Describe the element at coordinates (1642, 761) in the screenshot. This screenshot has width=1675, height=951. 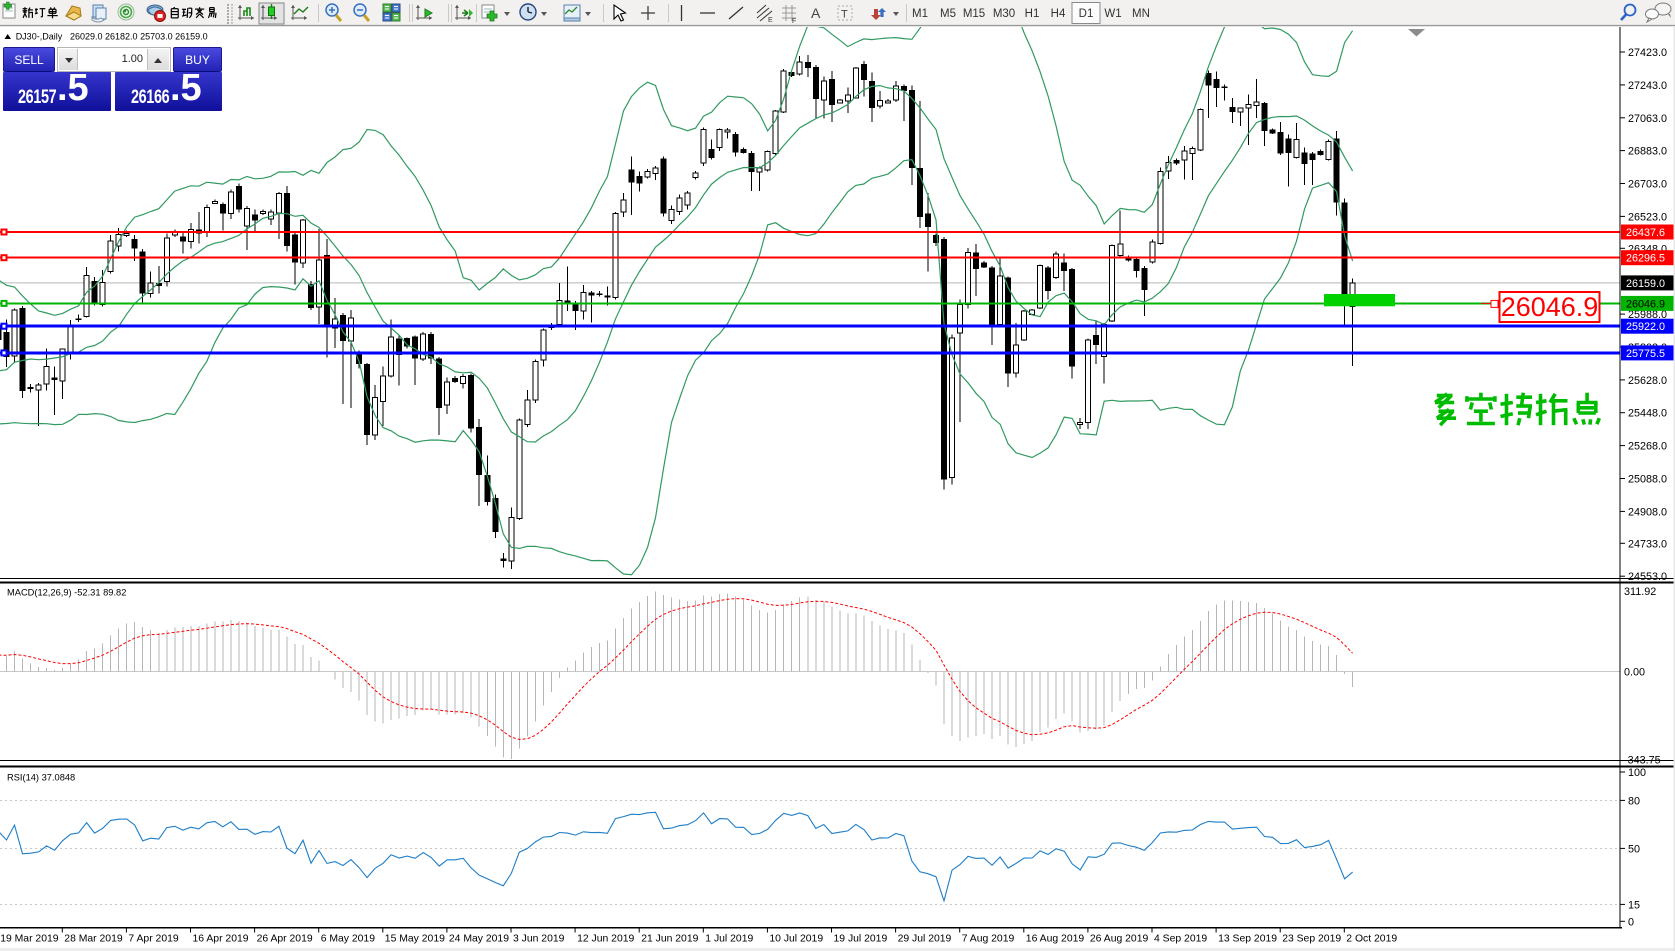
I see `svg-text: -343.75` at that location.